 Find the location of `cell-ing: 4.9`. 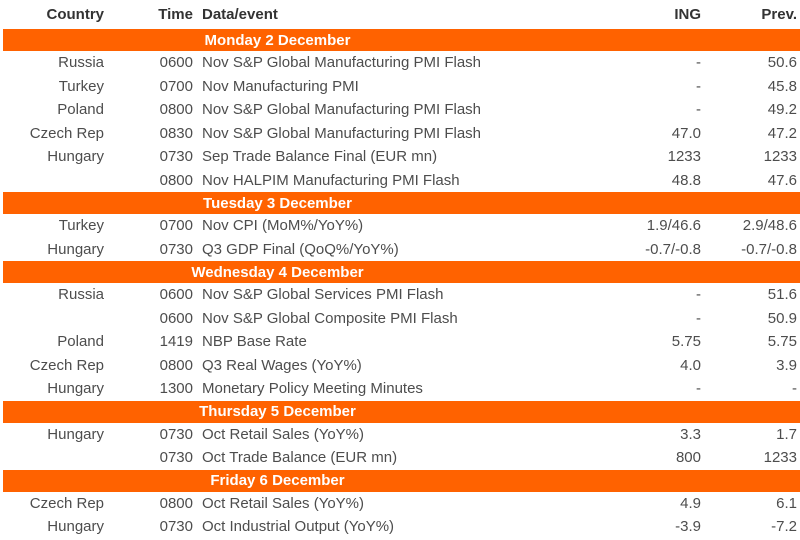

cell-ing: 4.9 is located at coordinates (690, 503).